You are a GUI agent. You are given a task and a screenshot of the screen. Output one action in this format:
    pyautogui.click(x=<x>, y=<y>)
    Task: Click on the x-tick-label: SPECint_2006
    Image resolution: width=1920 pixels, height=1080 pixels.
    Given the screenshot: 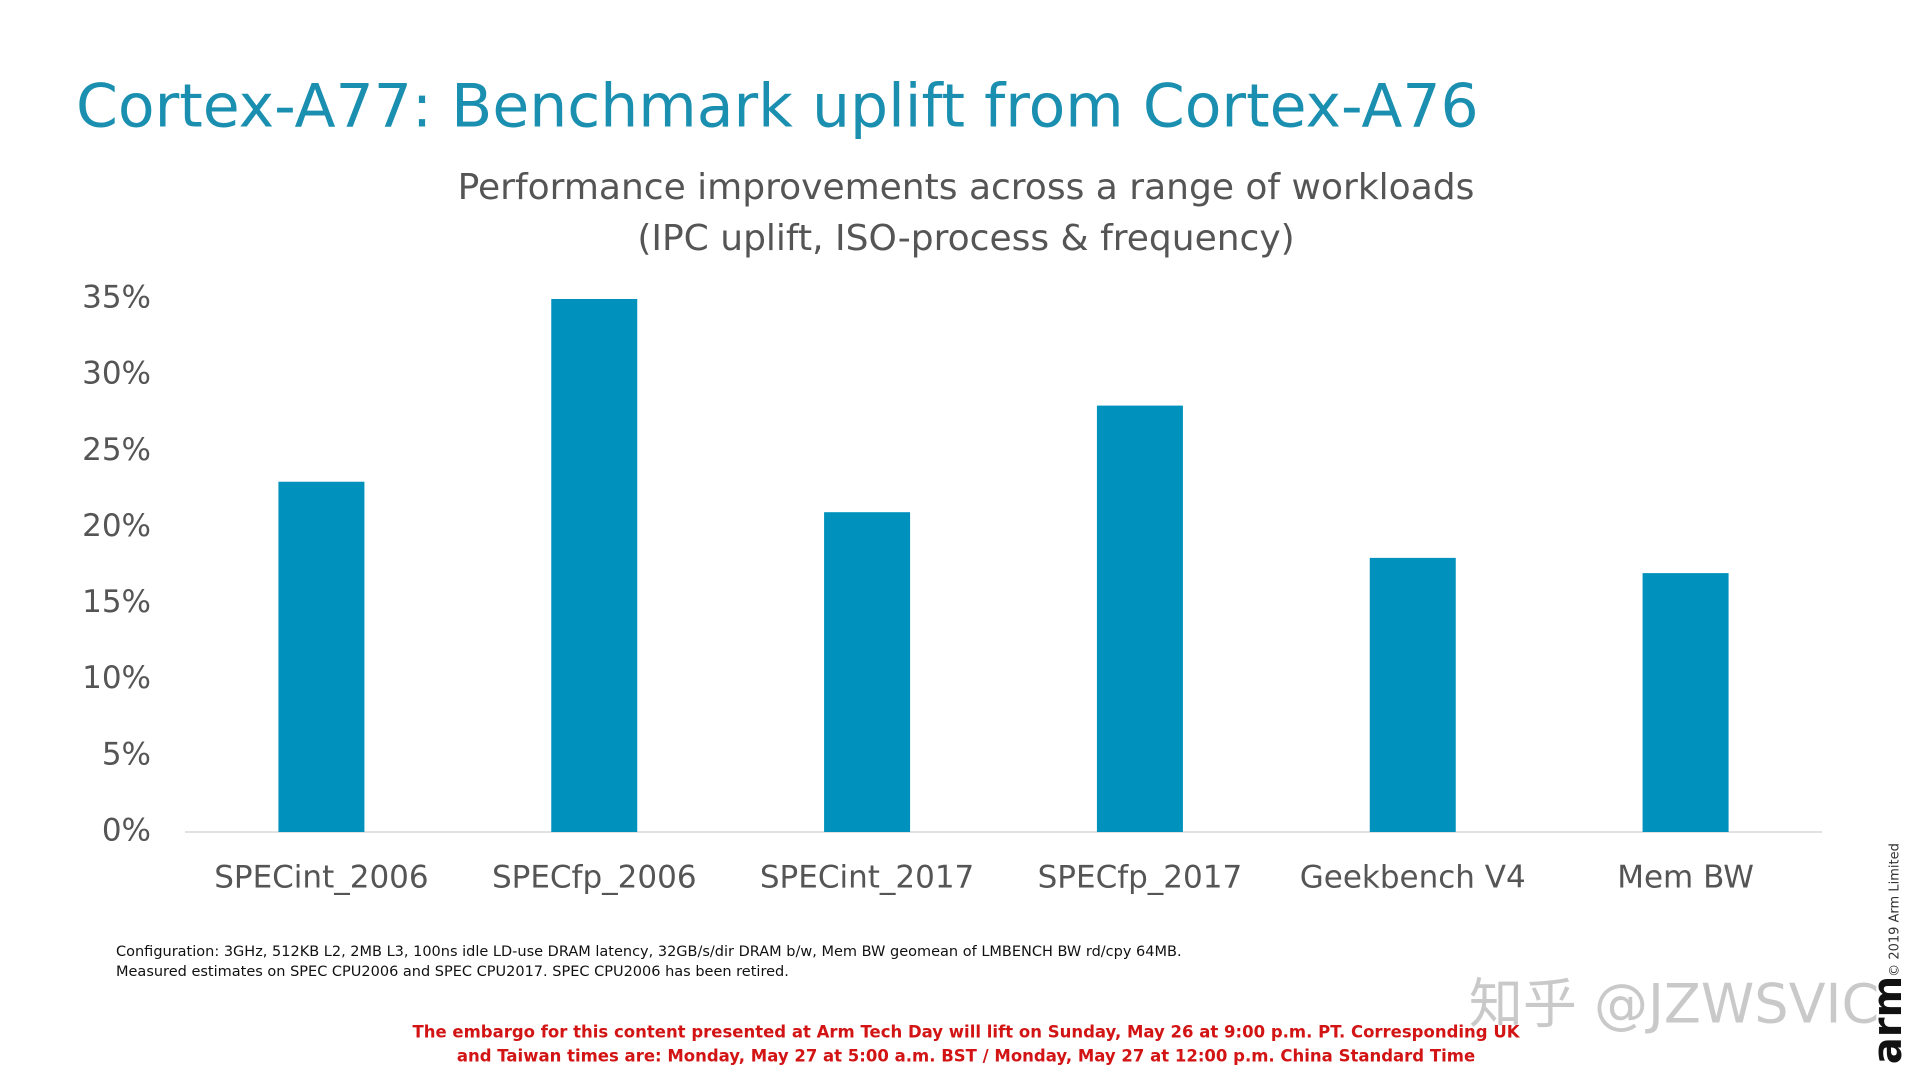 What is the action you would take?
    pyautogui.click(x=321, y=878)
    